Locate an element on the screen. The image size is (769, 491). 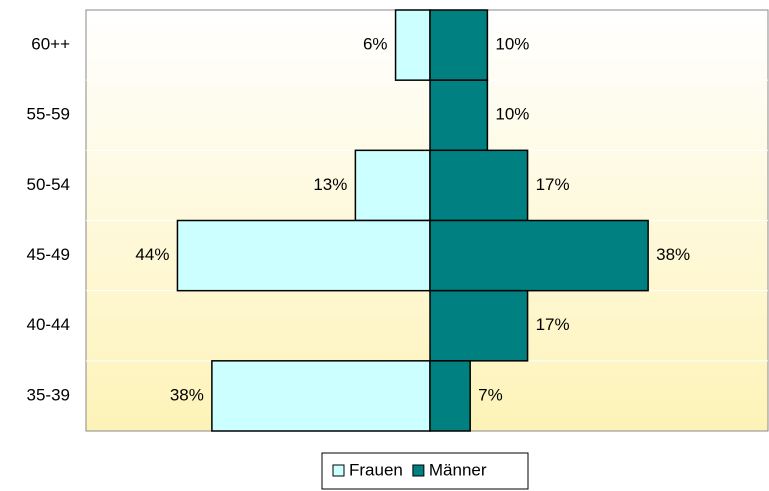
y-tick-label: 45-49 is located at coordinates (48, 254).